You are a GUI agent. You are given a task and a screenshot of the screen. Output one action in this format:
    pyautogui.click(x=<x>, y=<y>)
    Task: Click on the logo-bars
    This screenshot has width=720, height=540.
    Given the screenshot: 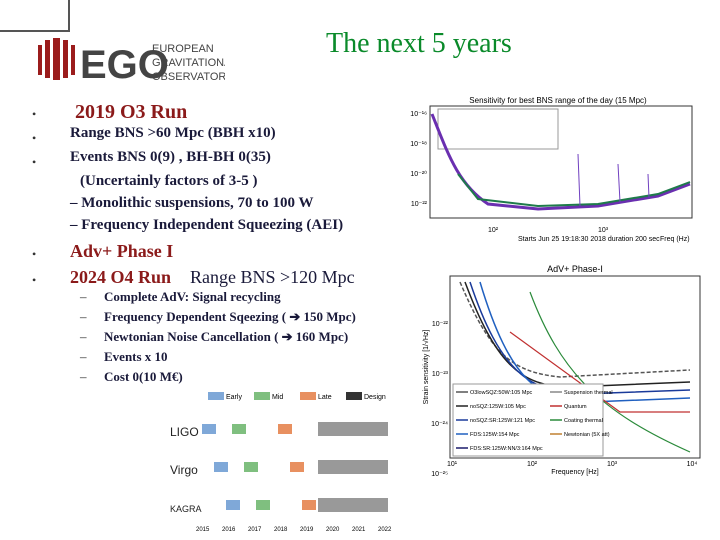 What is the action you would take?
    pyautogui.click(x=56, y=59)
    